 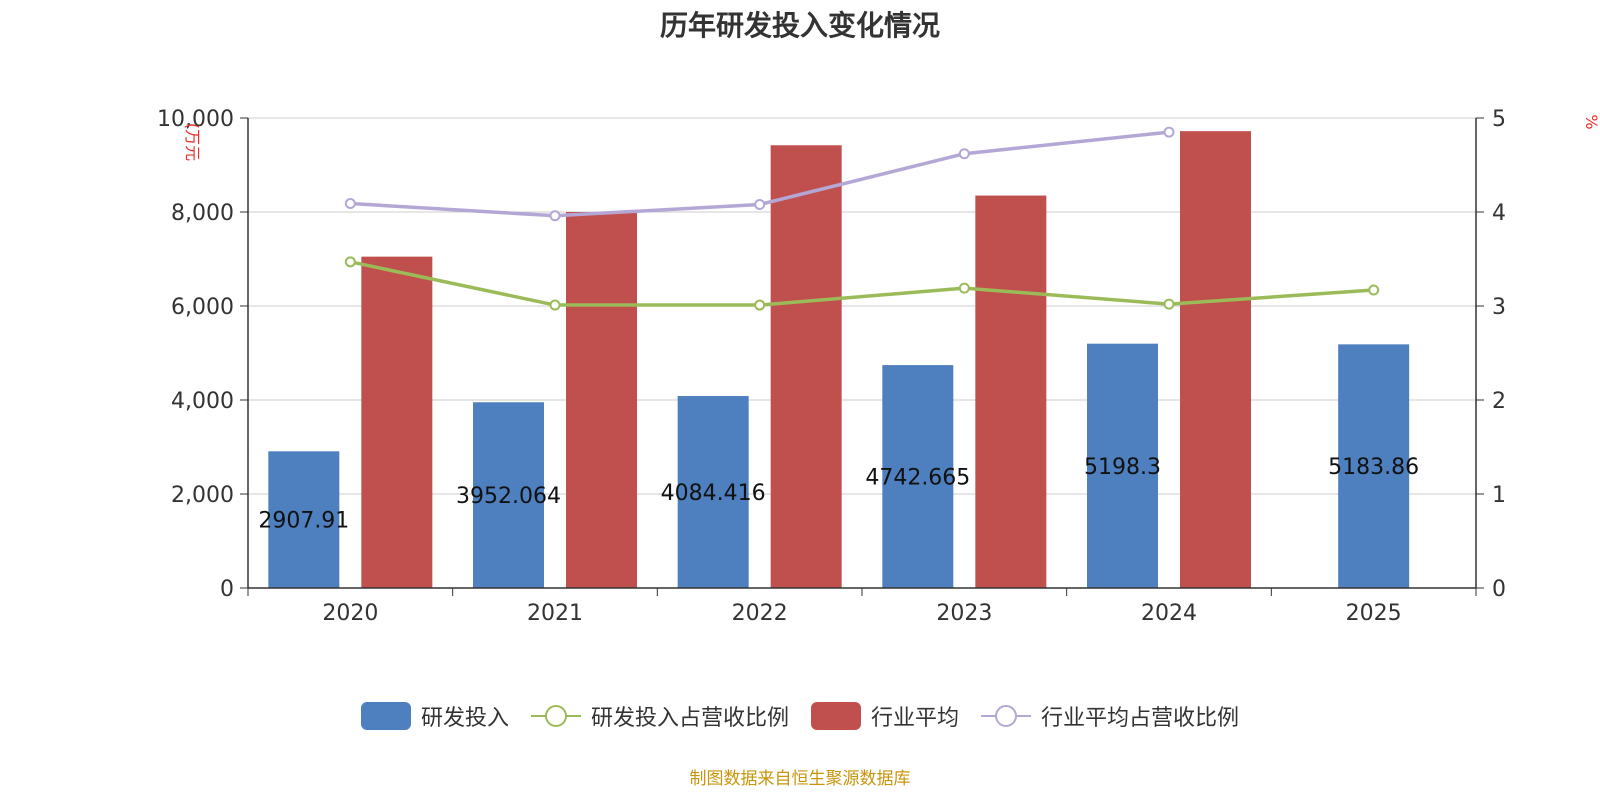 I want to click on x-tick-label: 2024, so click(x=1169, y=613).